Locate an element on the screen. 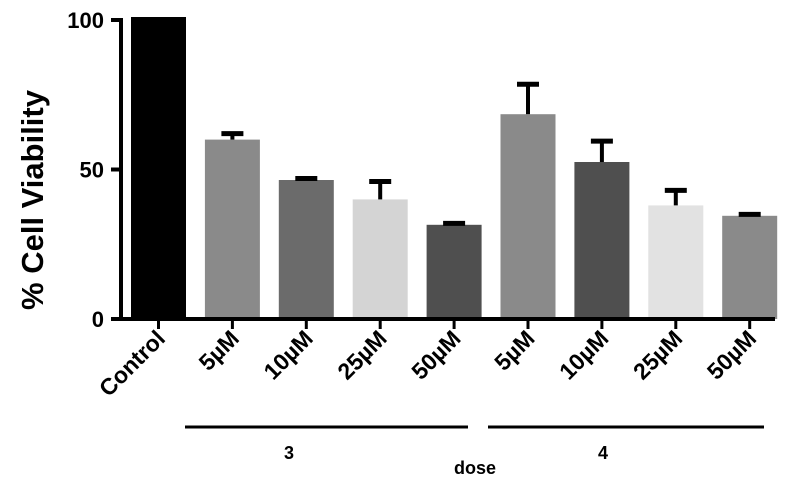 This screenshot has width=791, height=485. category-label-4: 50µM is located at coordinates (435, 354).